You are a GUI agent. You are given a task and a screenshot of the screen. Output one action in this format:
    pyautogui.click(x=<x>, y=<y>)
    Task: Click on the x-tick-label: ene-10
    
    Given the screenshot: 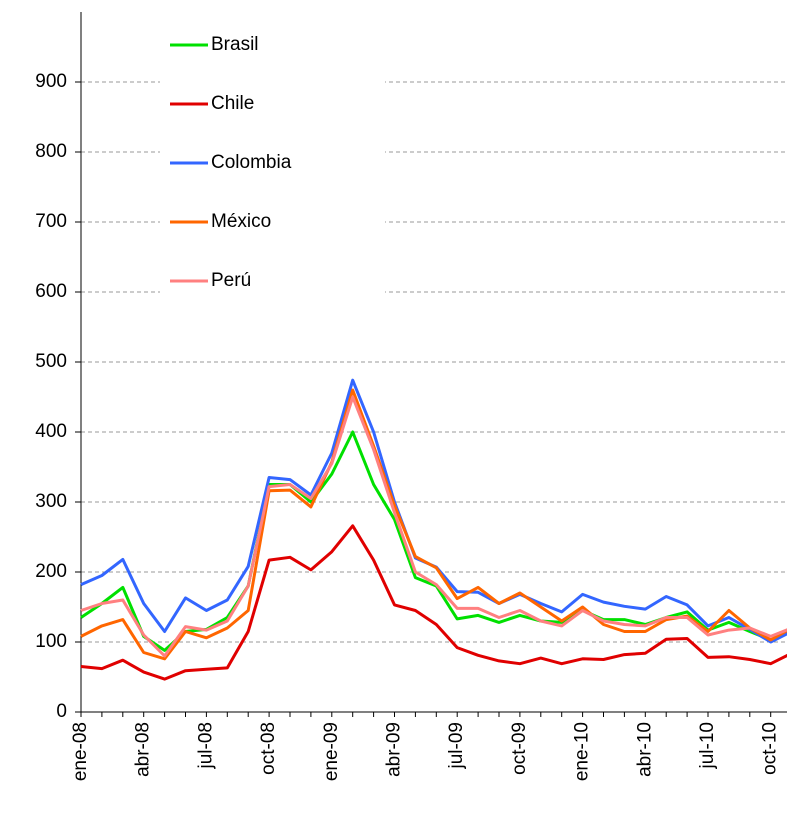 What is the action you would take?
    pyautogui.click(x=582, y=751)
    